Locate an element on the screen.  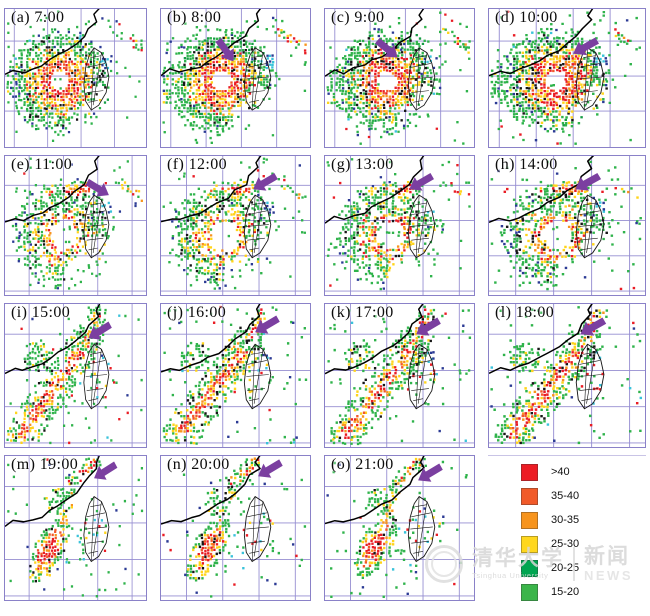
radar-image-k is located at coordinates (399, 375).